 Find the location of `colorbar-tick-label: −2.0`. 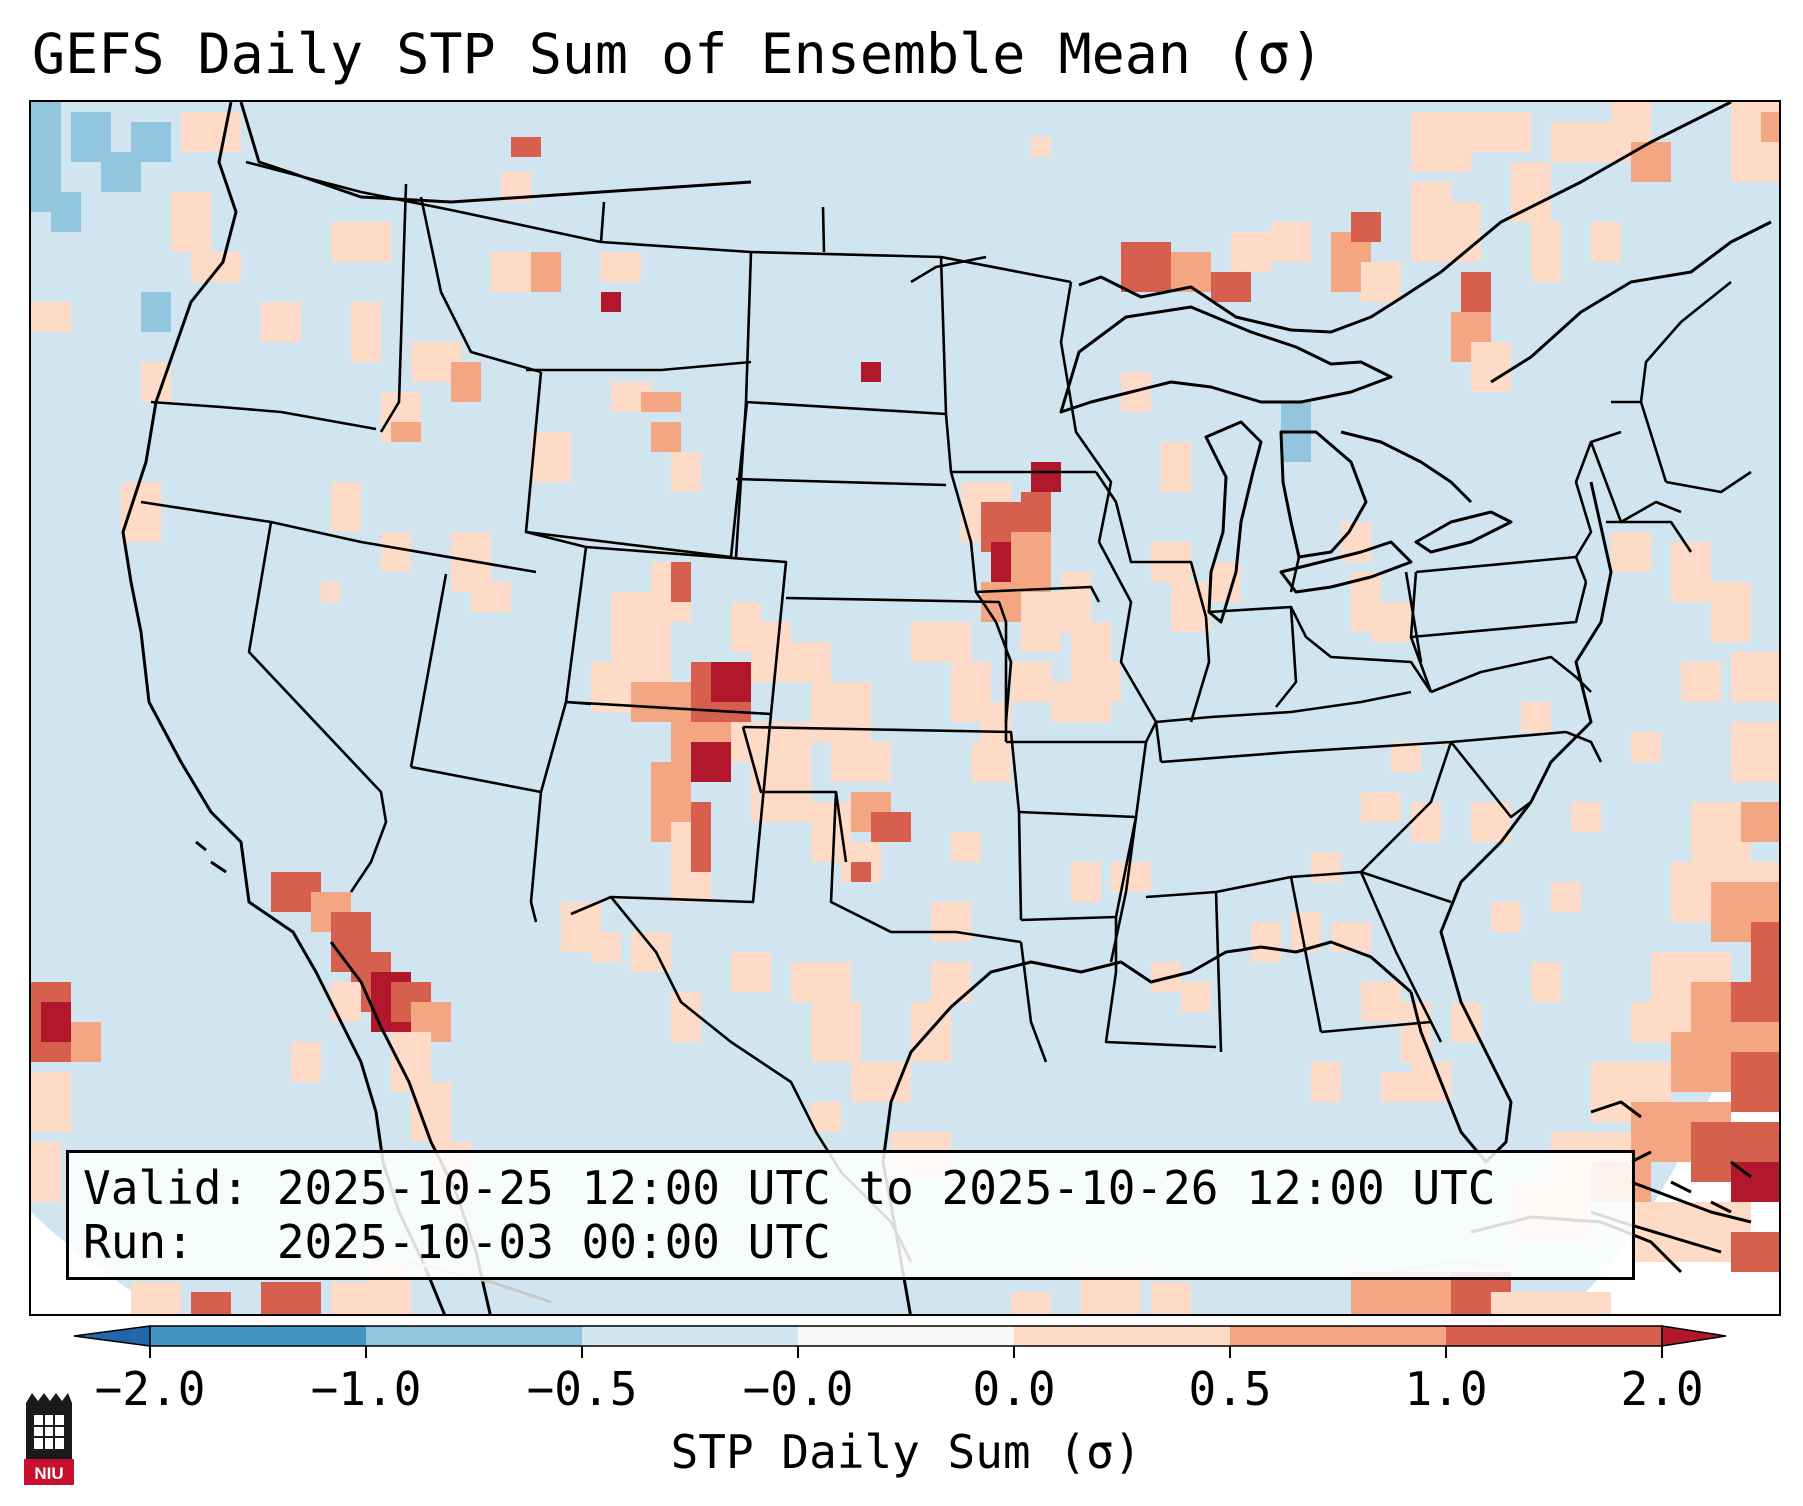

colorbar-tick-label: −2.0 is located at coordinates (150, 1389).